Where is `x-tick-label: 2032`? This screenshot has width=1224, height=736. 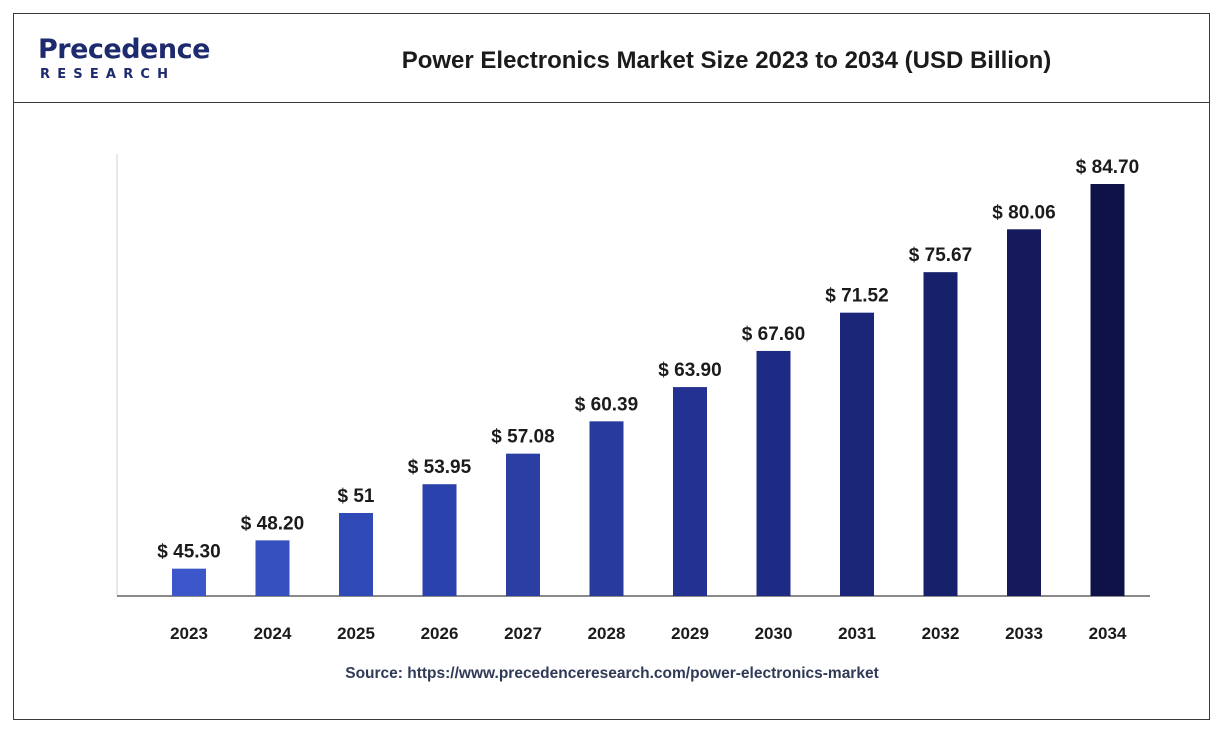 x-tick-label: 2032 is located at coordinates (941, 633).